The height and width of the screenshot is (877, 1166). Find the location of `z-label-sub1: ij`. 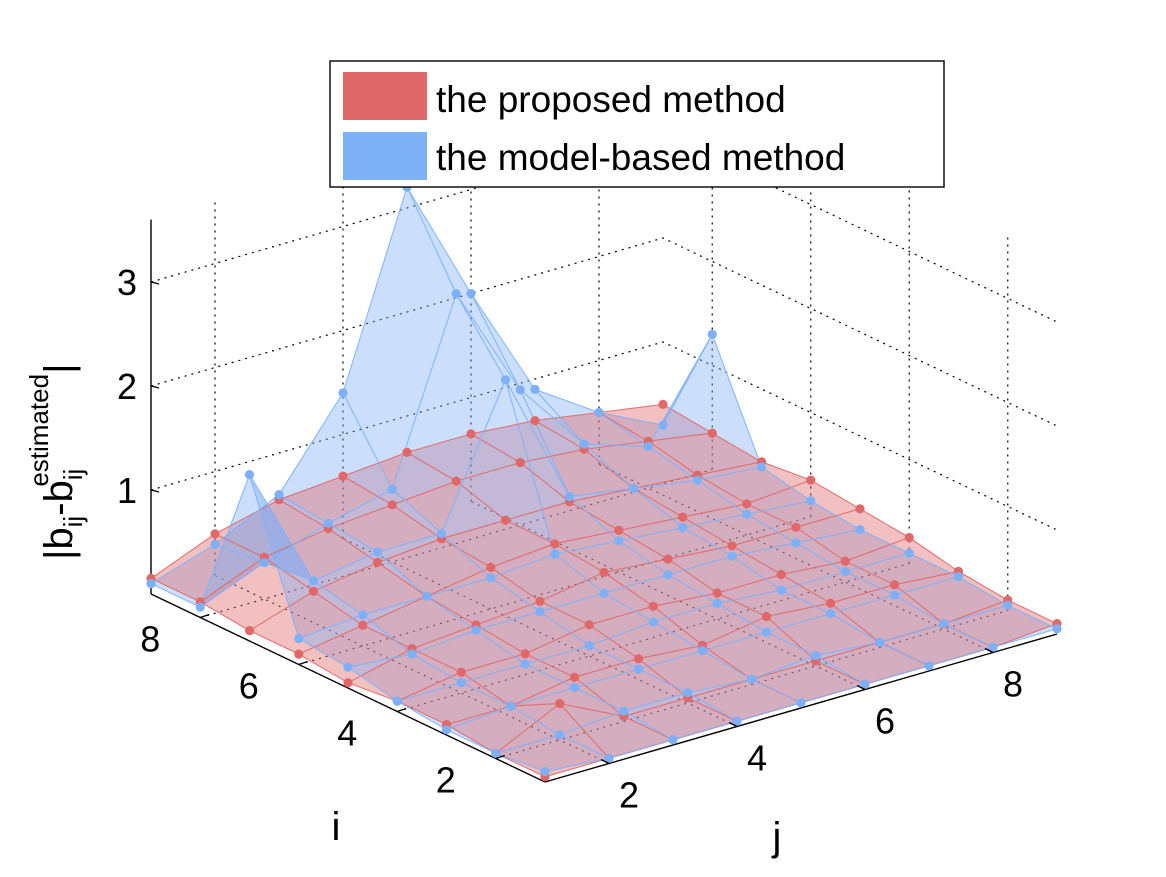

z-label-sub1: ij is located at coordinates (73, 522).